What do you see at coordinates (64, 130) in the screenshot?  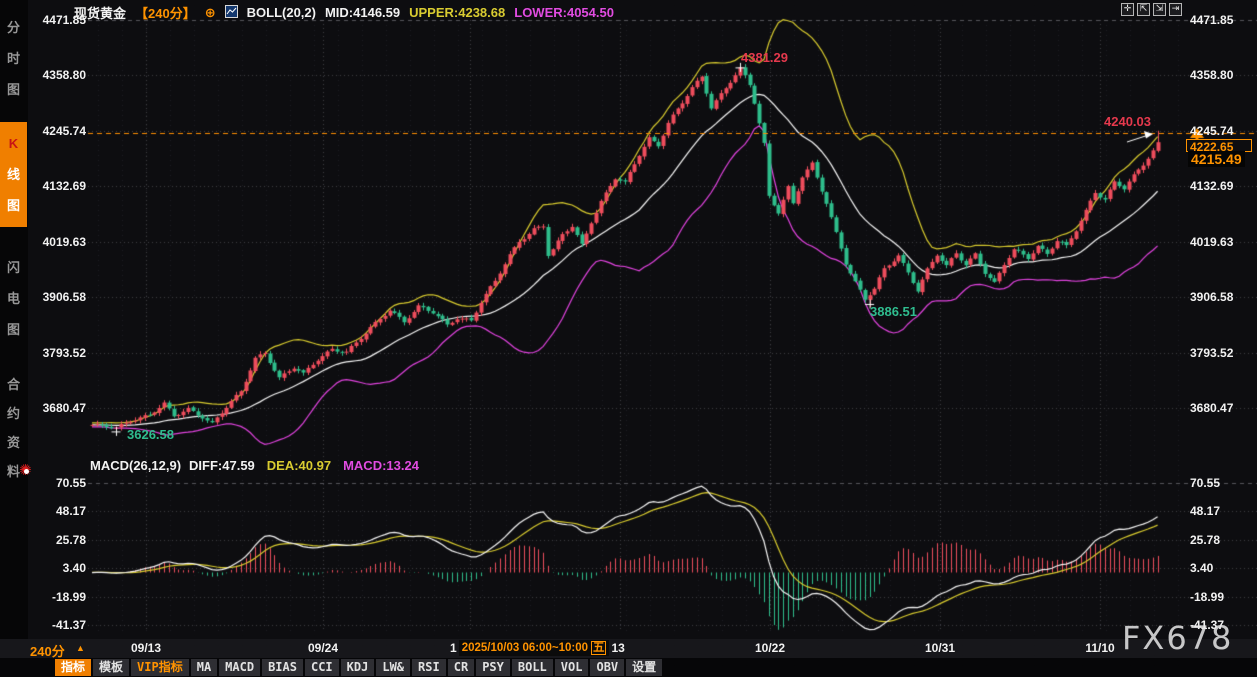 I see `price-axis-label-left: 4245.74` at bounding box center [64, 130].